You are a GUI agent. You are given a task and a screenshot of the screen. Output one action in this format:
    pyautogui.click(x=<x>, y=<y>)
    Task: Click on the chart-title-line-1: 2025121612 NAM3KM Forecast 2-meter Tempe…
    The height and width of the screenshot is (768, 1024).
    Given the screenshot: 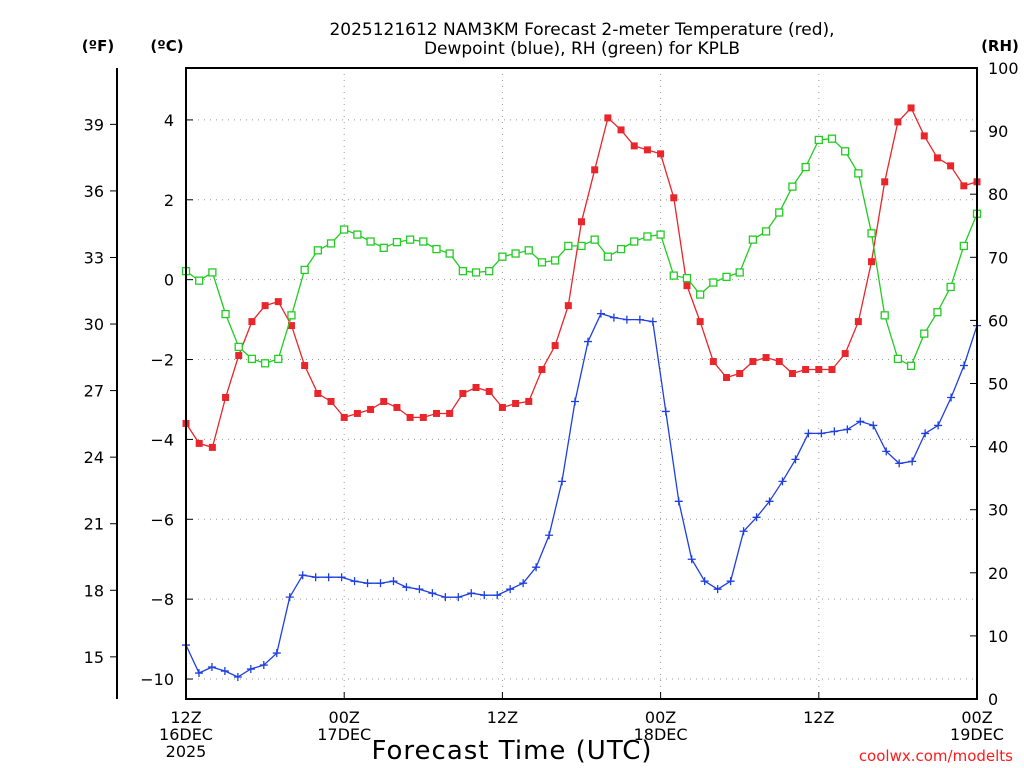 What is the action you would take?
    pyautogui.click(x=581, y=30)
    